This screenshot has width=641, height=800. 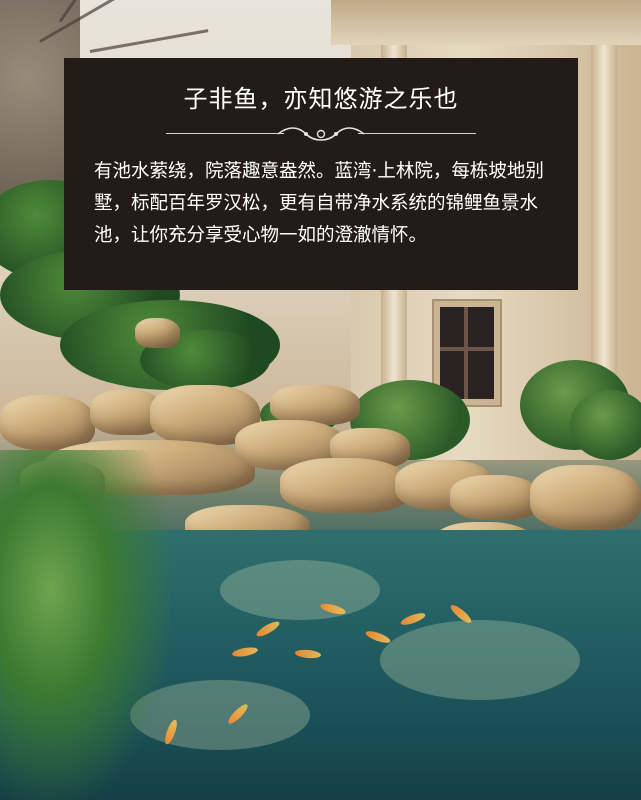 What do you see at coordinates (467, 349) in the screenshot?
I see `window-transom` at bounding box center [467, 349].